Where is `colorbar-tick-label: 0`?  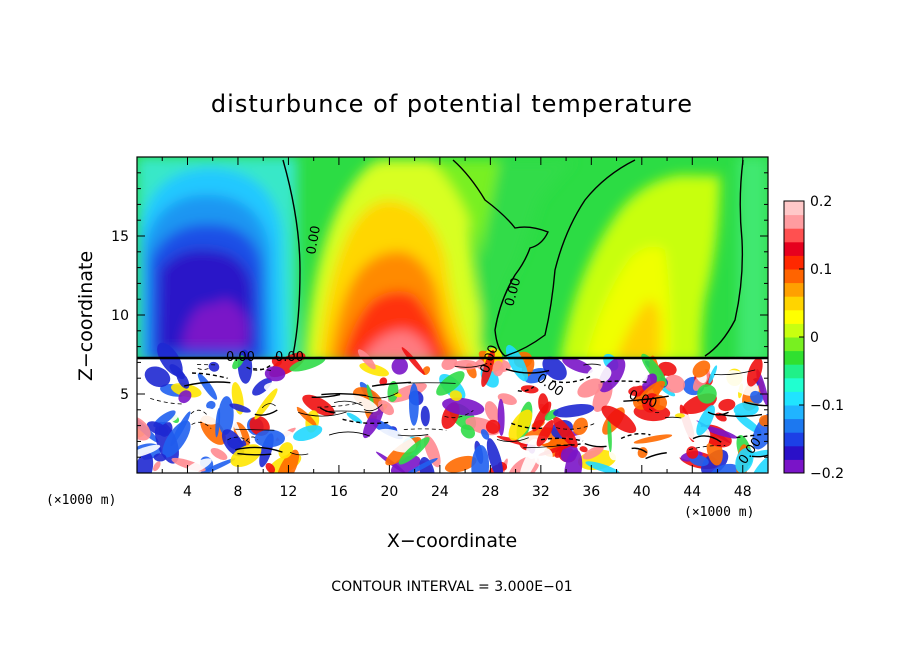
colorbar-tick-label: 0 is located at coordinates (814, 338).